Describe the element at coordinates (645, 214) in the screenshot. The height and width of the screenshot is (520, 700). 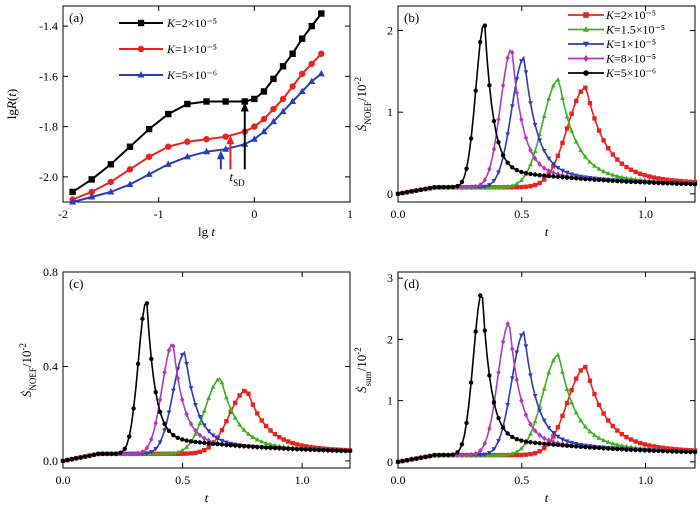
I see `x-tick-label: 1.0` at that location.